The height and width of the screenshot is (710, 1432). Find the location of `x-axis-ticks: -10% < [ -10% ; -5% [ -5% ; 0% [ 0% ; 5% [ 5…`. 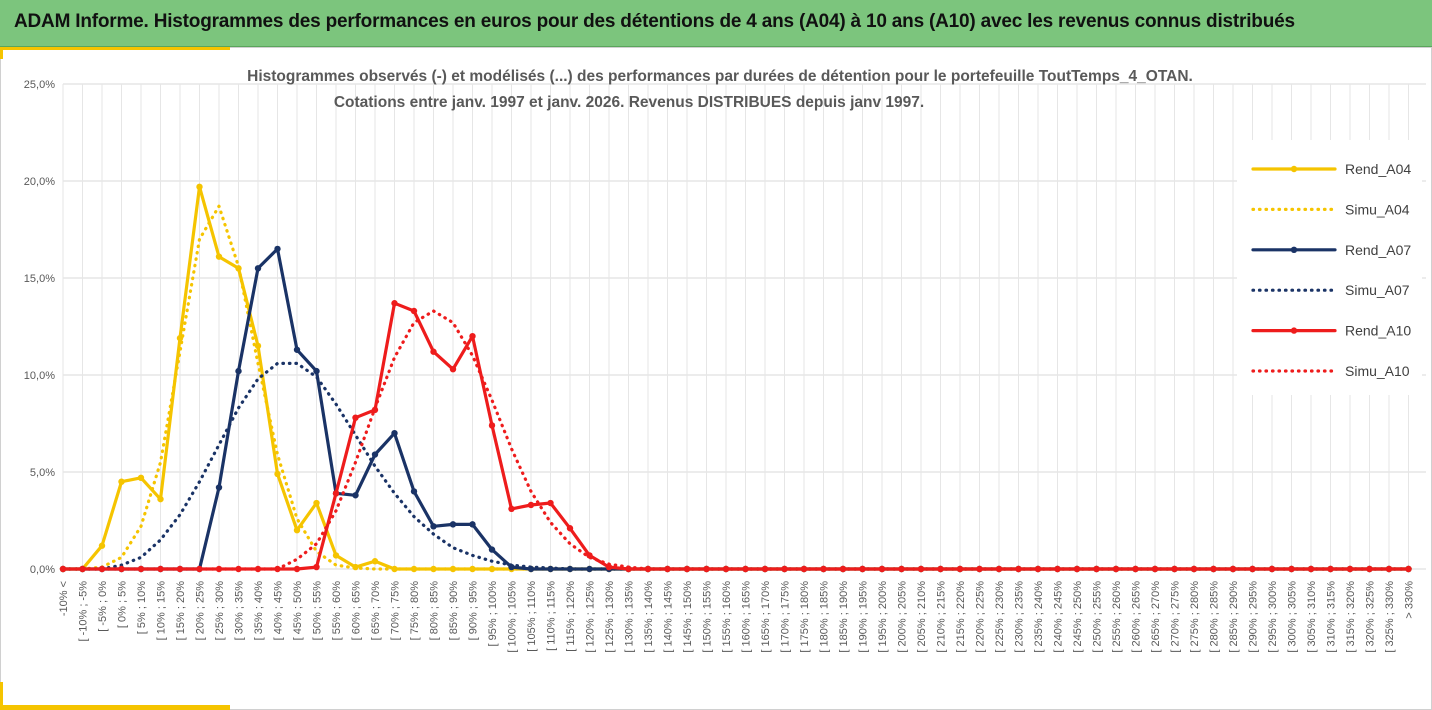

x-axis-ticks: -10% < [ -10% ; -5% [ -5% ; 0% [ 0% ; 5% [ 5… is located at coordinates (737, 617).